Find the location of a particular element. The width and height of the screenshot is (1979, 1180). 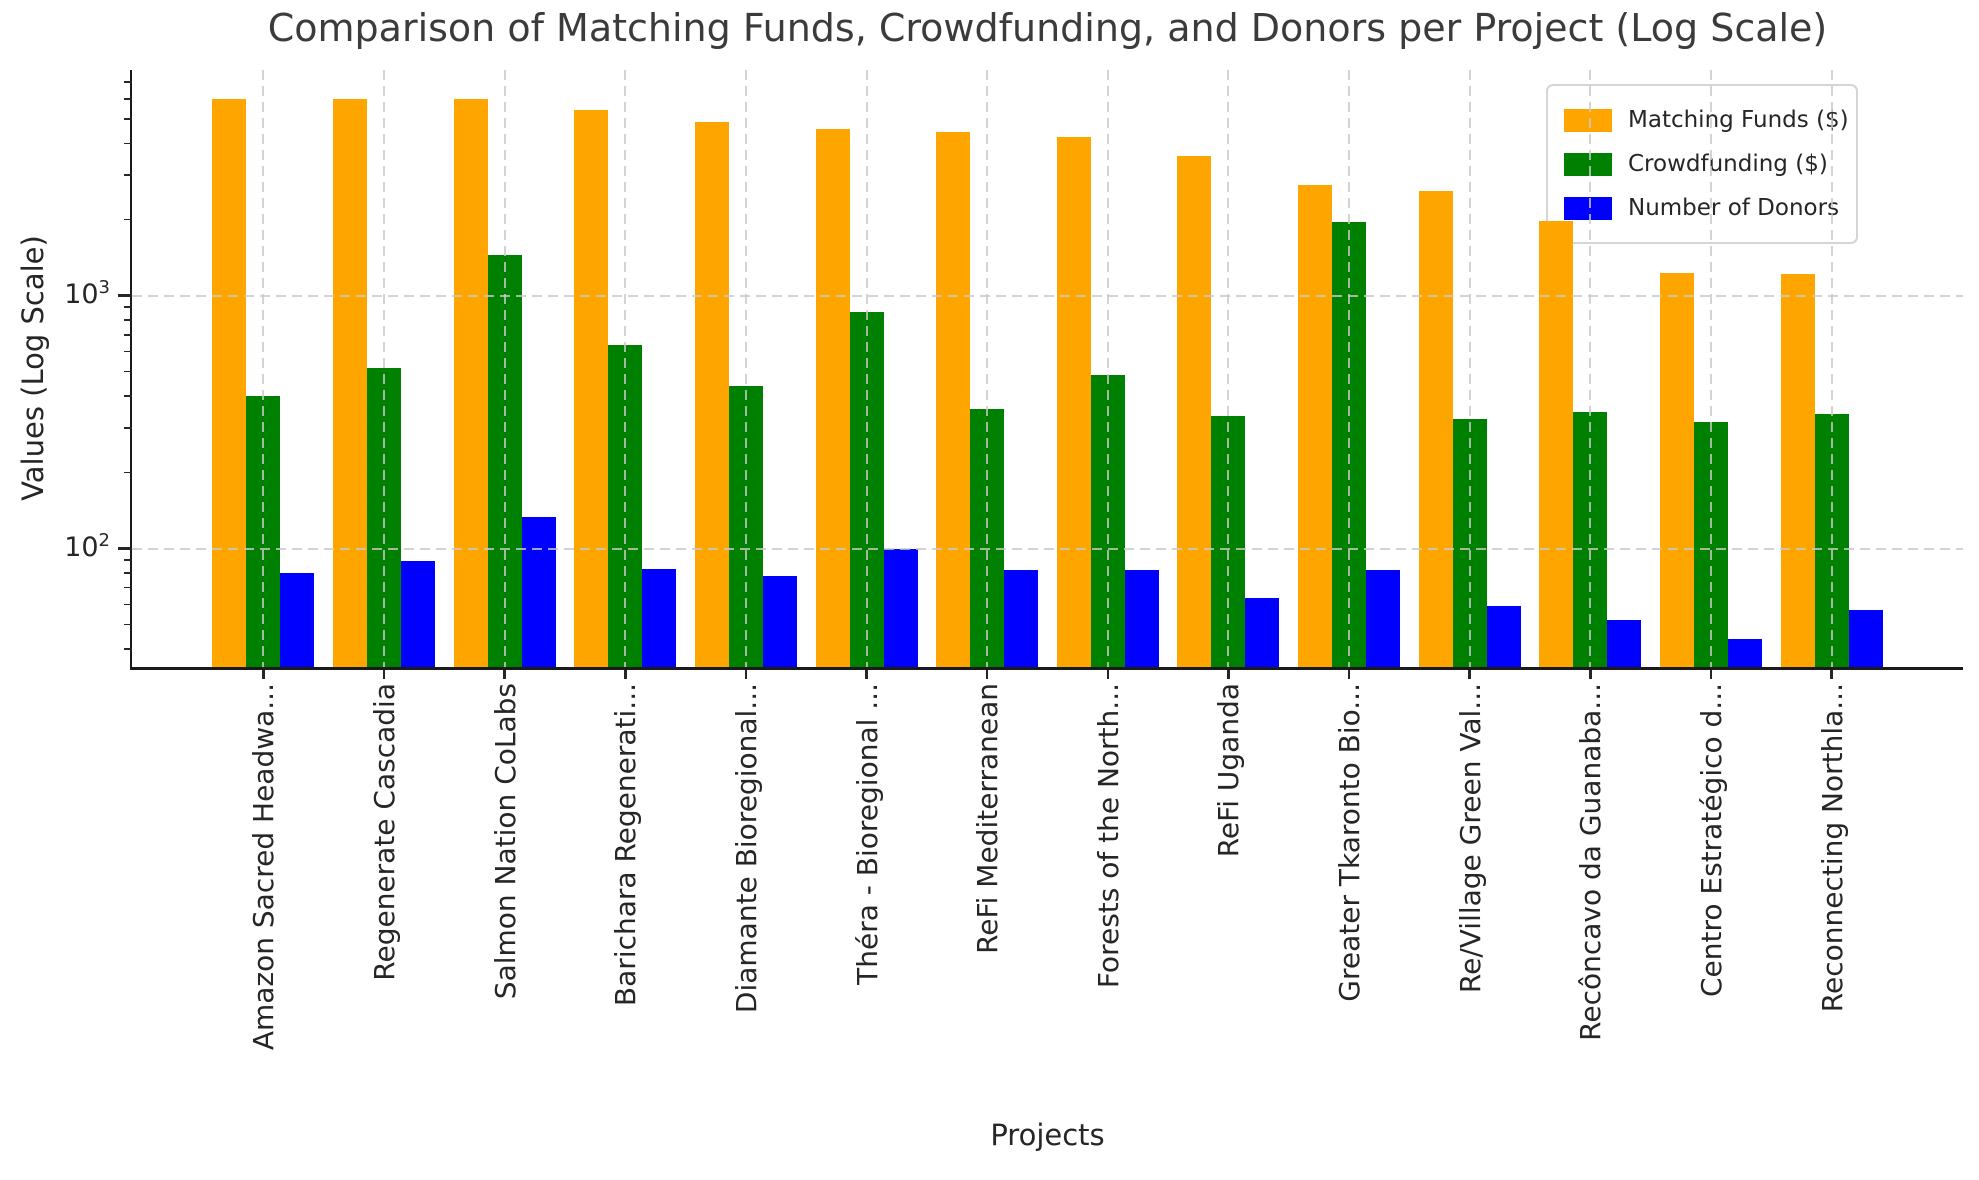

legend-label-2: Number of Donors is located at coordinates (1734, 208).